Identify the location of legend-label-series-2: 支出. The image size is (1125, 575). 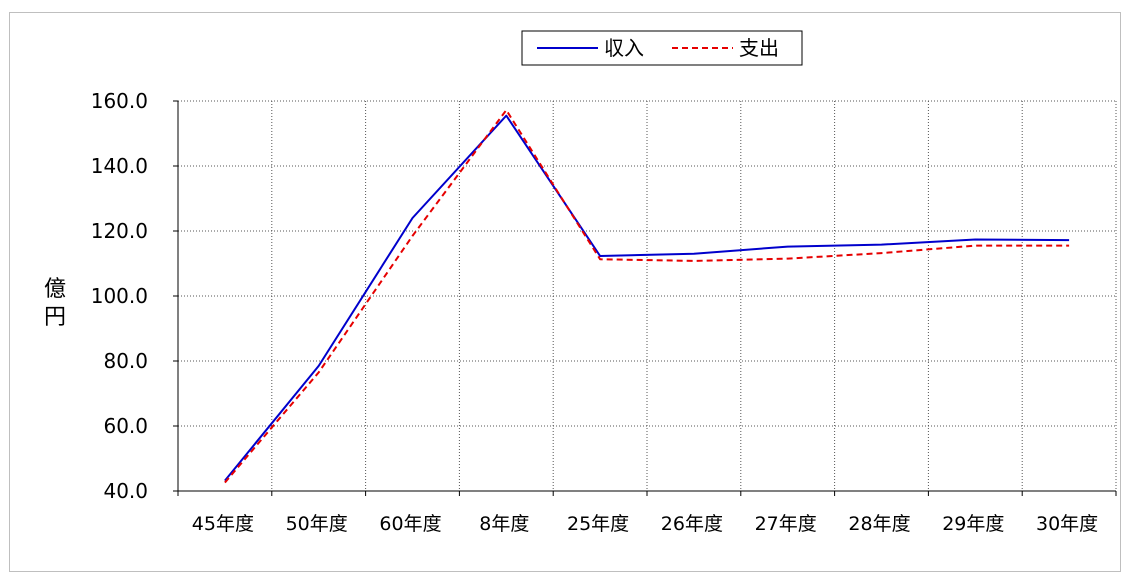
(759, 48).